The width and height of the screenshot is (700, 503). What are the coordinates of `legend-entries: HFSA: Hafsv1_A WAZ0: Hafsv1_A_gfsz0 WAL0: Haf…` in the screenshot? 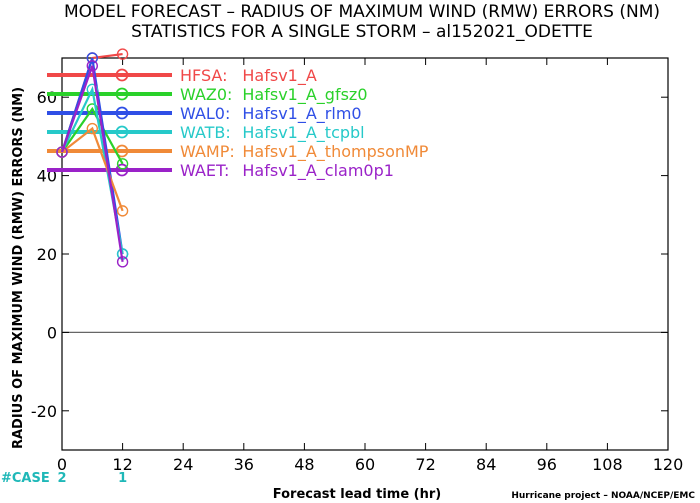 It's located at (304, 123).